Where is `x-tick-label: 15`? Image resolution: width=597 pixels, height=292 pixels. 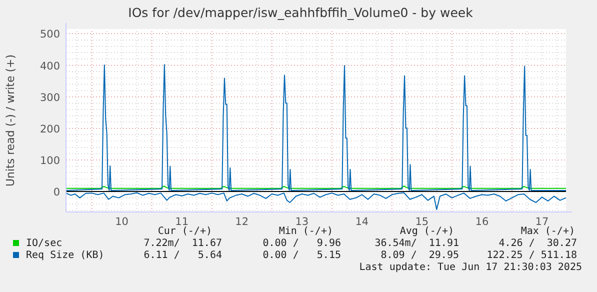
x-tick-label: 15 is located at coordinates (422, 222).